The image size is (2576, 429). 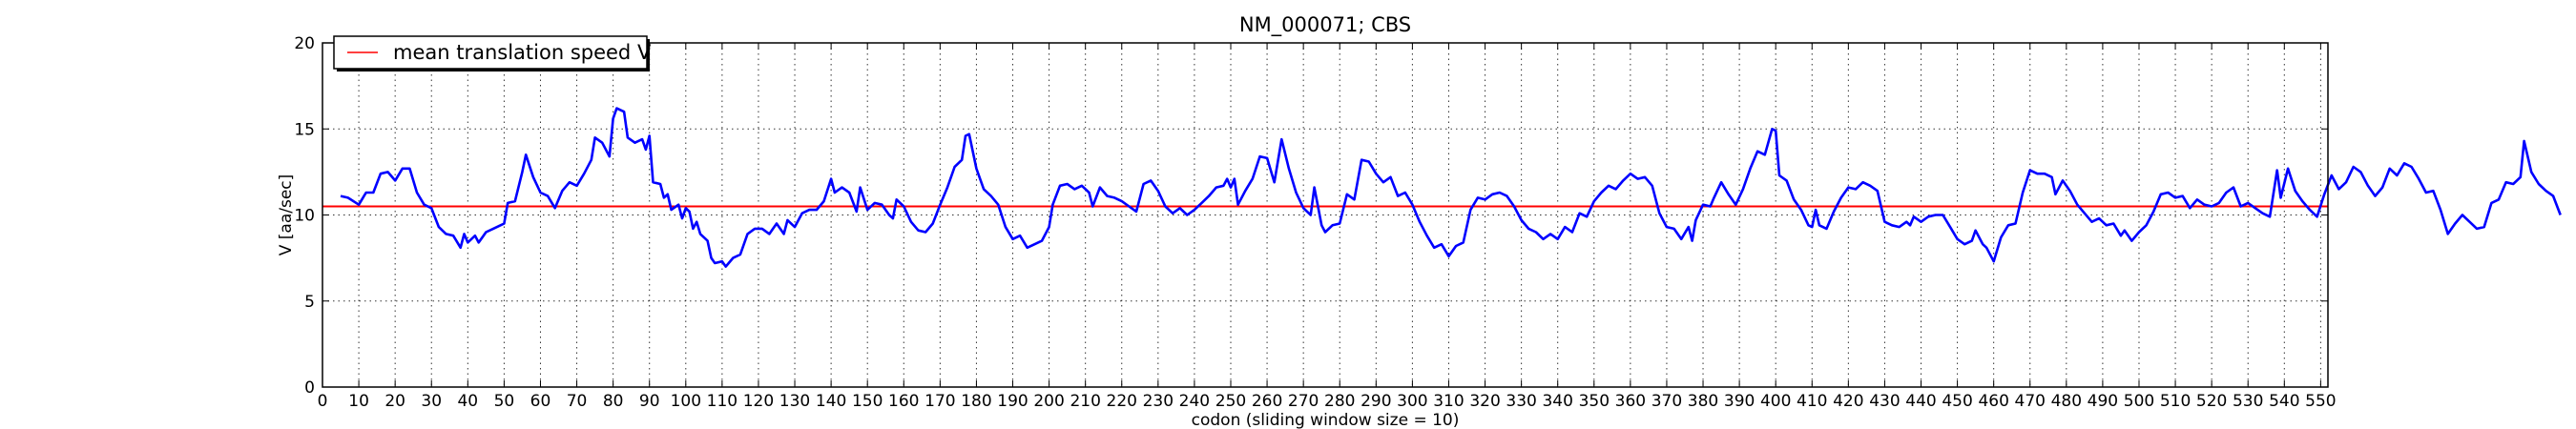 I want to click on x-tick-label: 370, so click(x=1667, y=401).